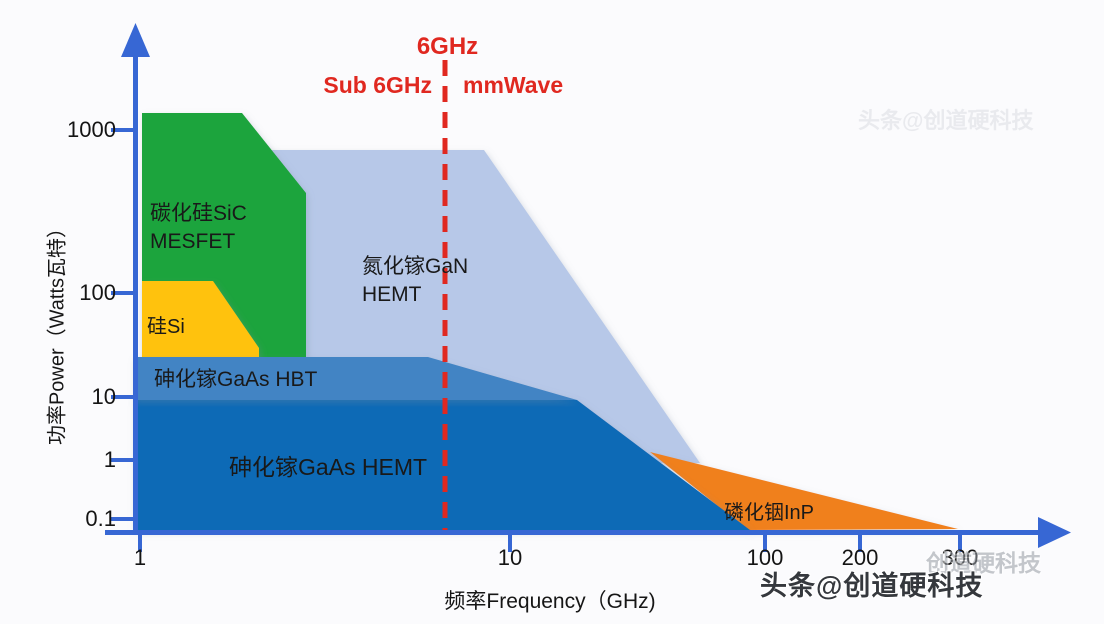 Image resolution: width=1104 pixels, height=624 pixels. What do you see at coordinates (135, 40) in the screenshot?
I see `y-axis-arrow-icon` at bounding box center [135, 40].